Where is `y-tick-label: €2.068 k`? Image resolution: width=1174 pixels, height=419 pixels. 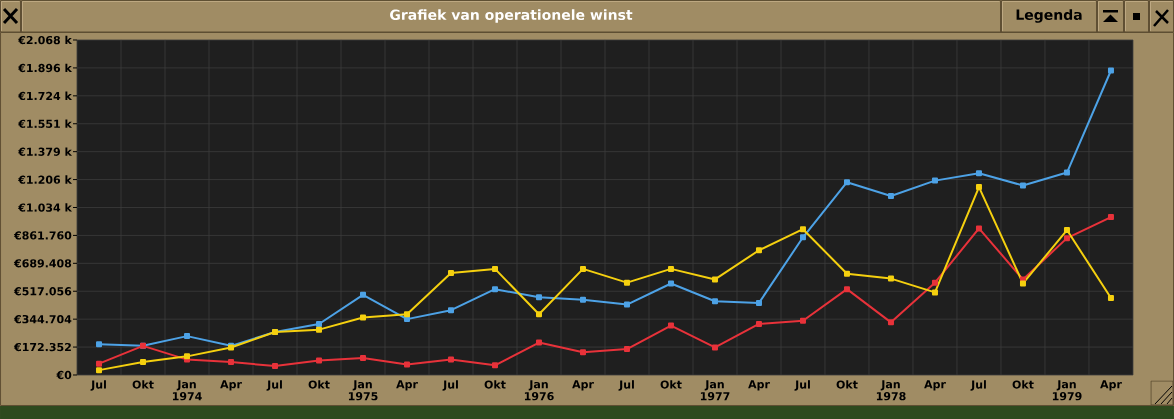 y-tick-label: €2.068 k is located at coordinates (45, 40).